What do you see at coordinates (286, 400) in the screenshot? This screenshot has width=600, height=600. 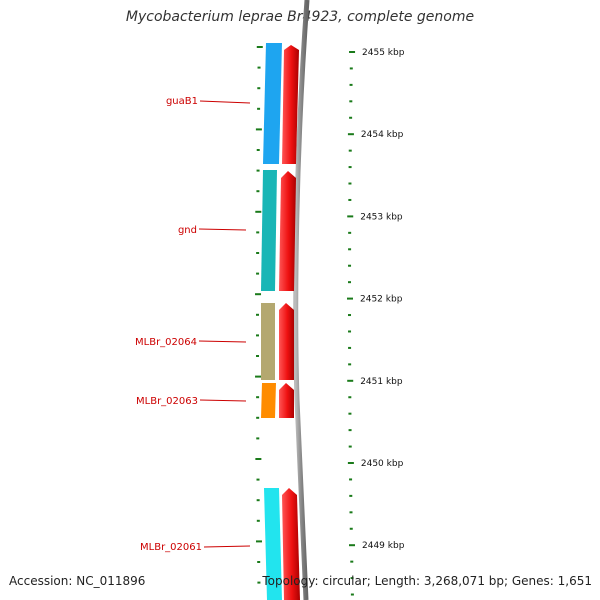 I see `cds-arrow-mlbr02063` at bounding box center [286, 400].